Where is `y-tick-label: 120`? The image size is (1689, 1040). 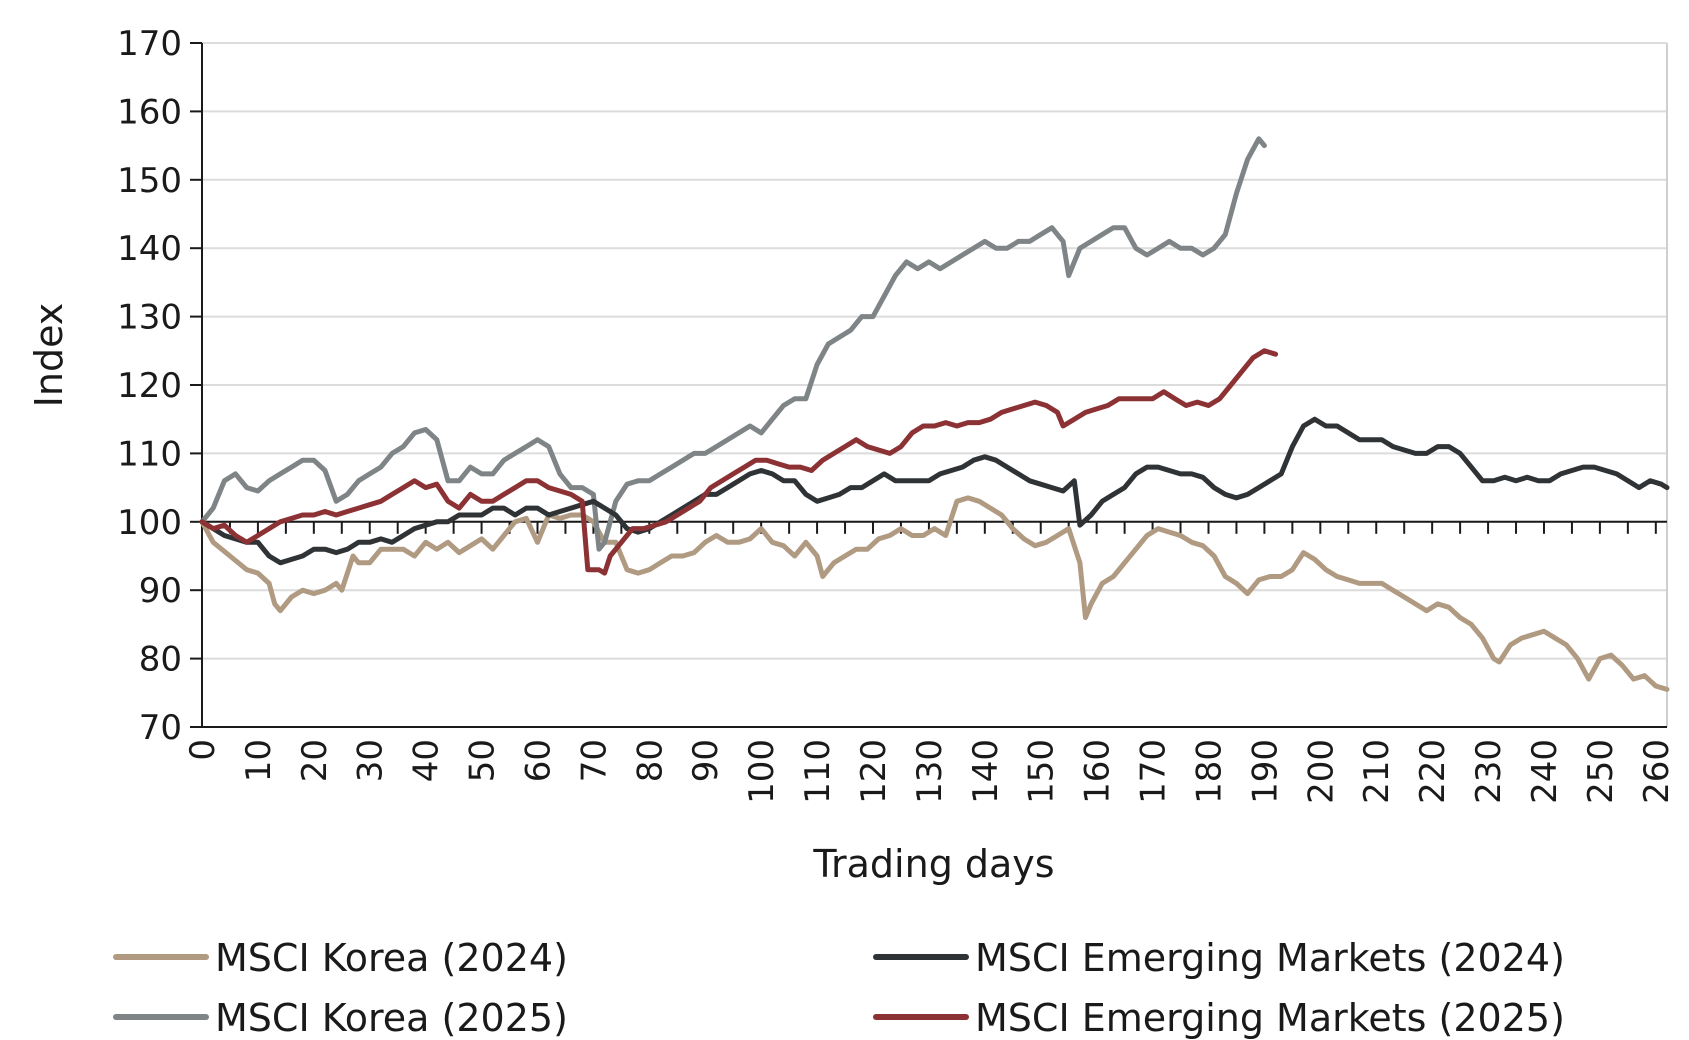 y-tick-label: 120 is located at coordinates (149, 386).